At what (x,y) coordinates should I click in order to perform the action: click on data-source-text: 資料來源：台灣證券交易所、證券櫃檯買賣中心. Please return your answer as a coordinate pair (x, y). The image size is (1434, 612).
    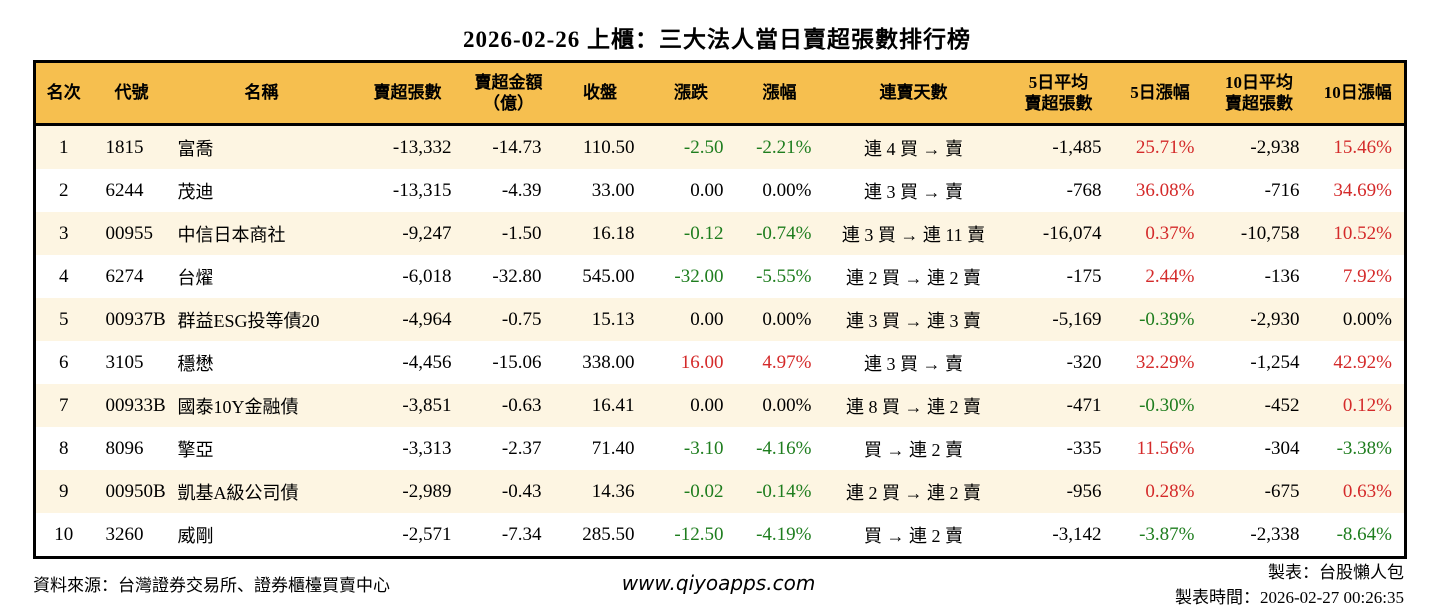
    Looking at the image, I should click on (211, 585).